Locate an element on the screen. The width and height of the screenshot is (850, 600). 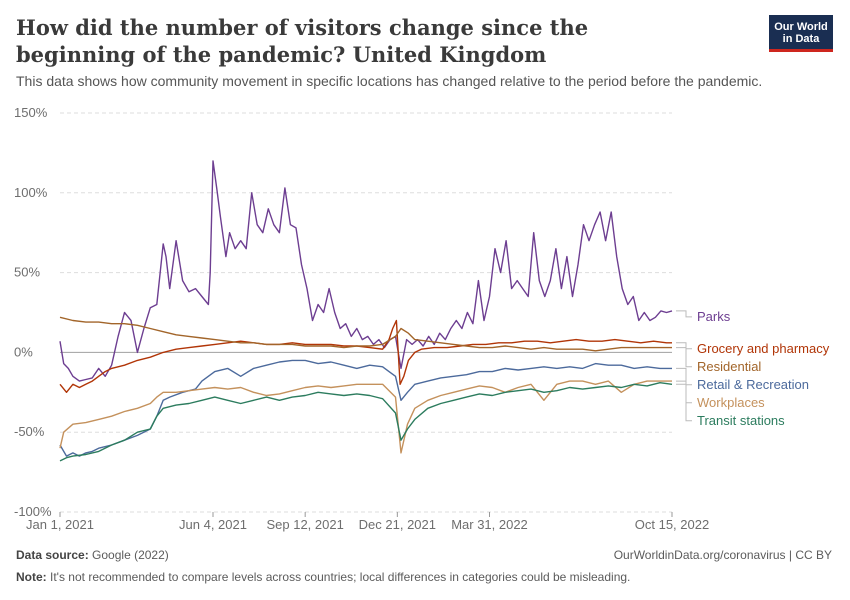
y-tick-label: -100% is located at coordinates (33, 511).